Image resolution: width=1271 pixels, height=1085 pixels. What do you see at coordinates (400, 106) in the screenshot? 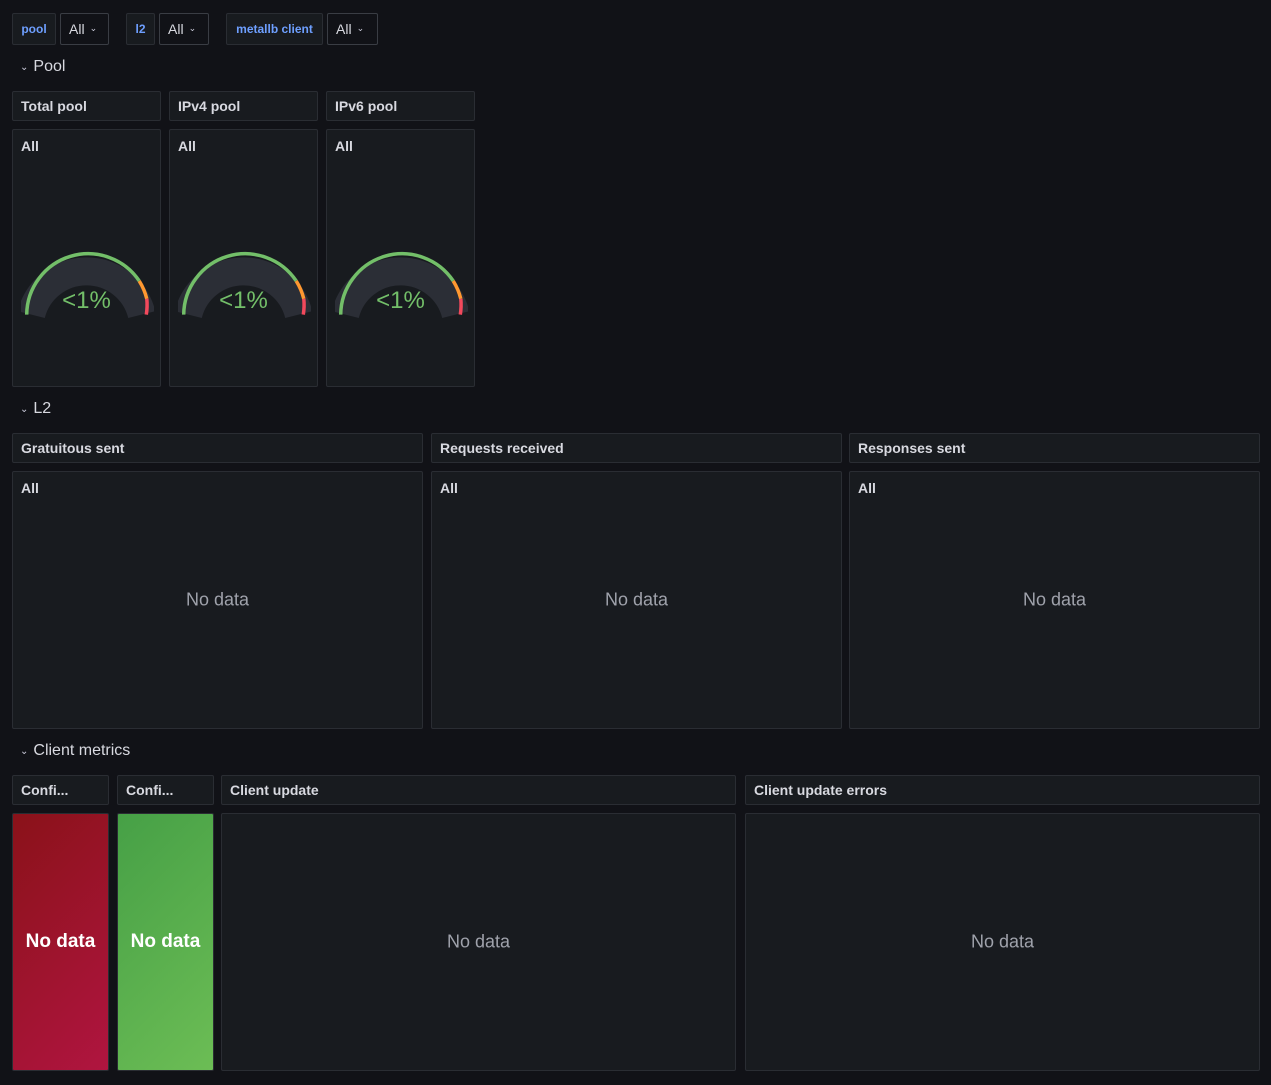
I see `panel-title-ipv6-pool: IPv6 pool` at bounding box center [400, 106].